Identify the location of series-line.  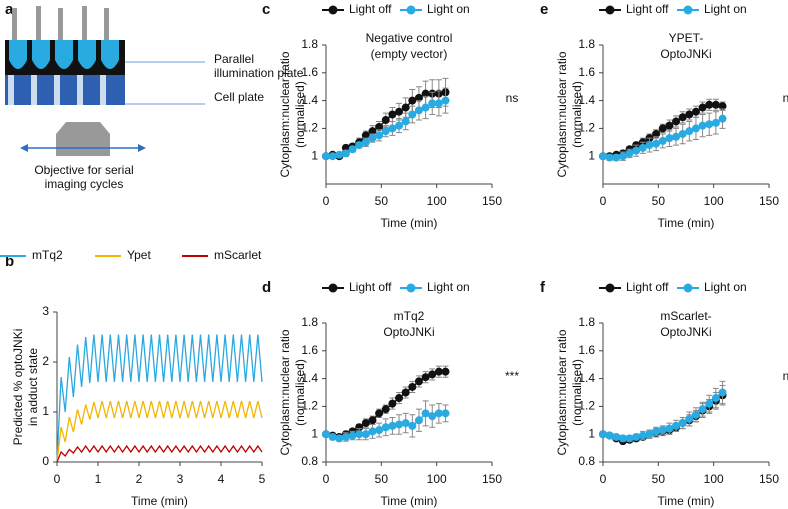
(159, 453).